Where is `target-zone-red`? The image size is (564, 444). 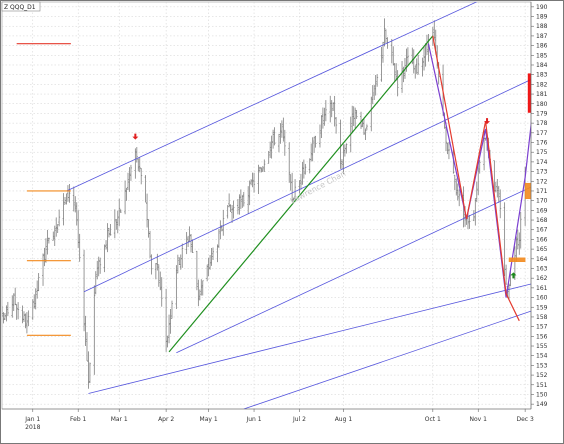
target-zone-red is located at coordinates (529, 93).